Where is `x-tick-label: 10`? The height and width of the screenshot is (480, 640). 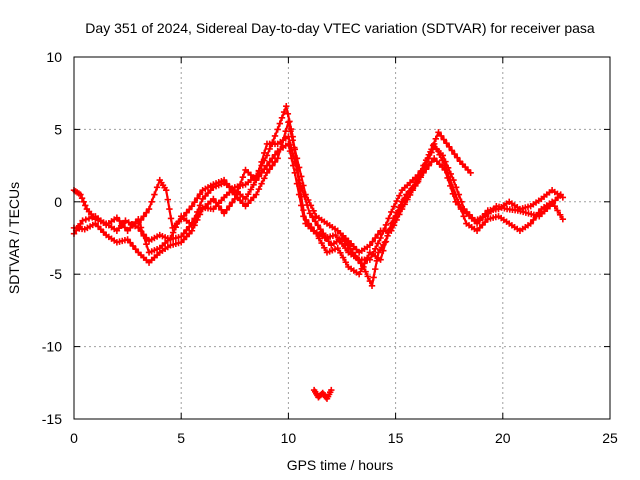 x-tick-label: 10 is located at coordinates (289, 438).